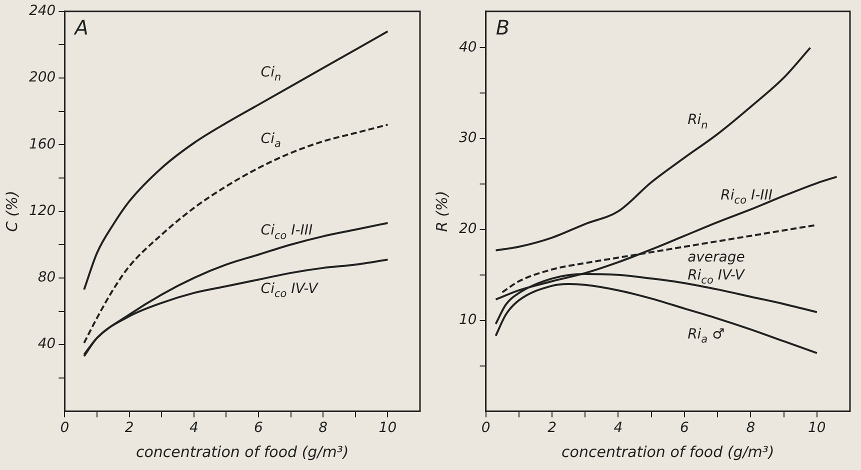 The width and height of the screenshot is (861, 470). Describe the element at coordinates (467, 229) in the screenshot. I see `y-tick-label: 20` at that location.